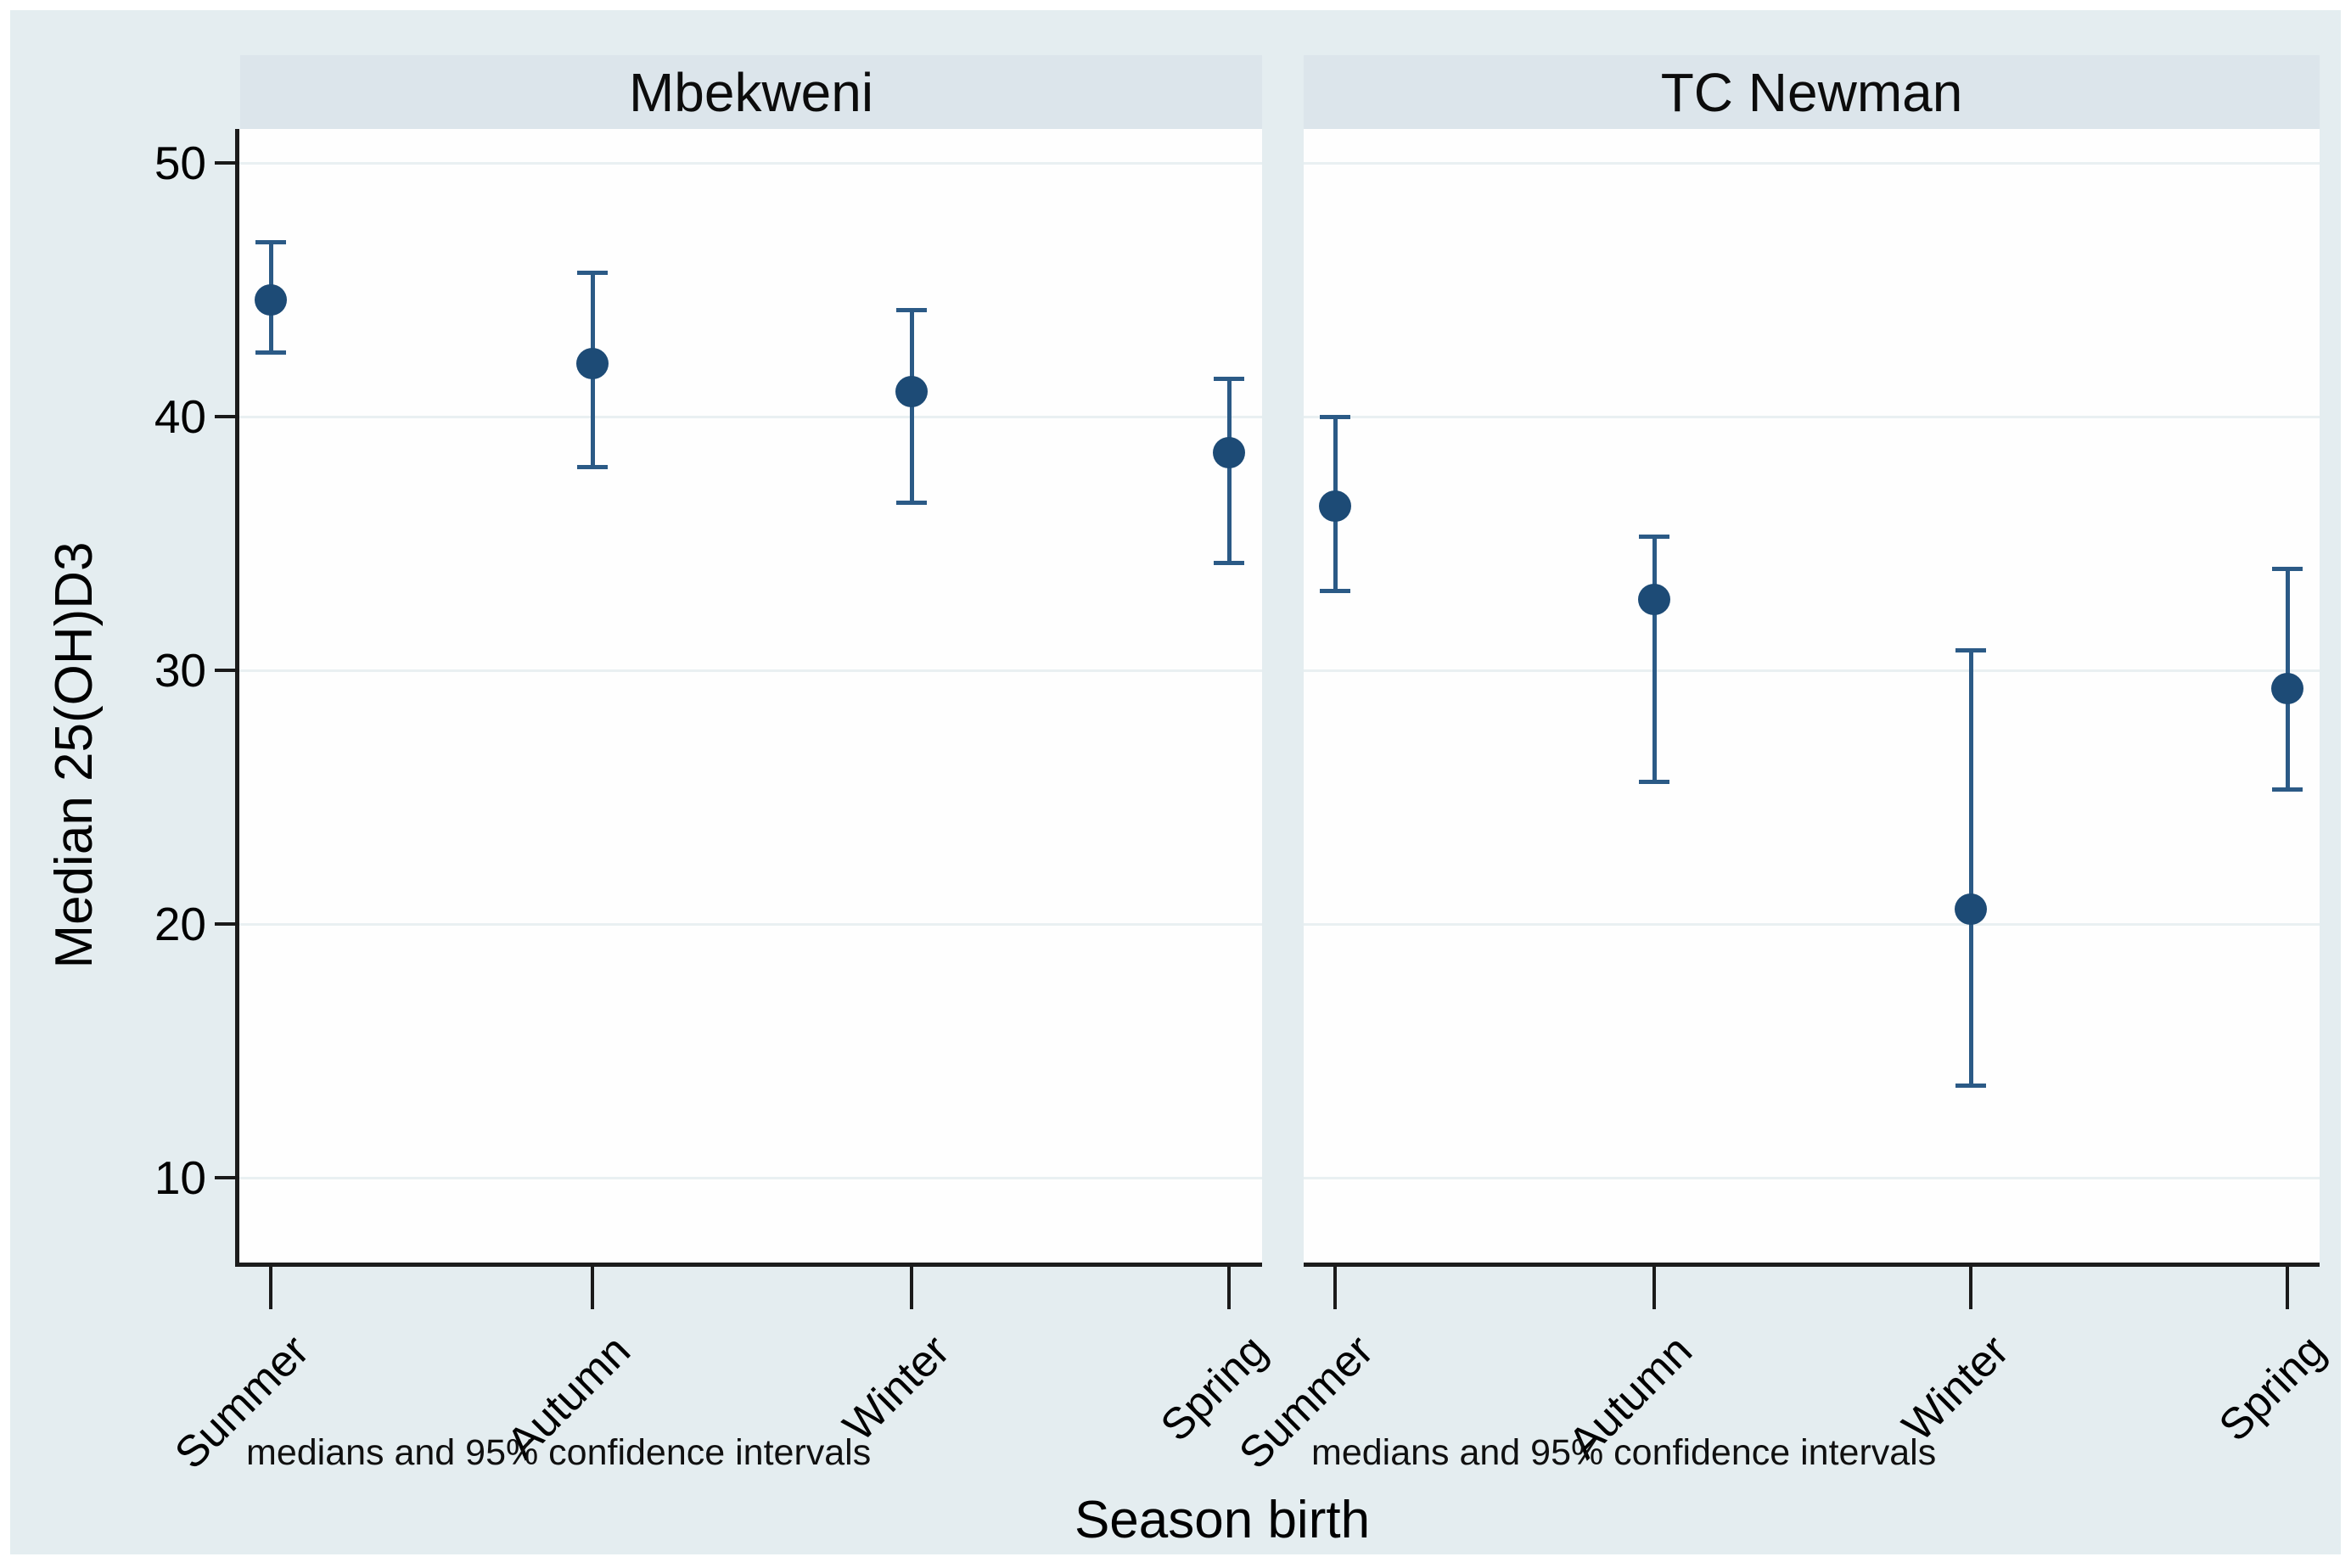 The image size is (2351, 1568). Describe the element at coordinates (180, 163) in the screenshot. I see `y-tick-label: 50` at that location.